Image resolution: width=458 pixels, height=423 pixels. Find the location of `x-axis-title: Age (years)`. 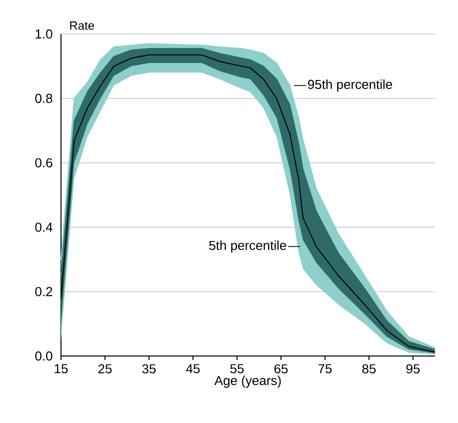

x-axis-title: Age (years) is located at coordinates (247, 382).